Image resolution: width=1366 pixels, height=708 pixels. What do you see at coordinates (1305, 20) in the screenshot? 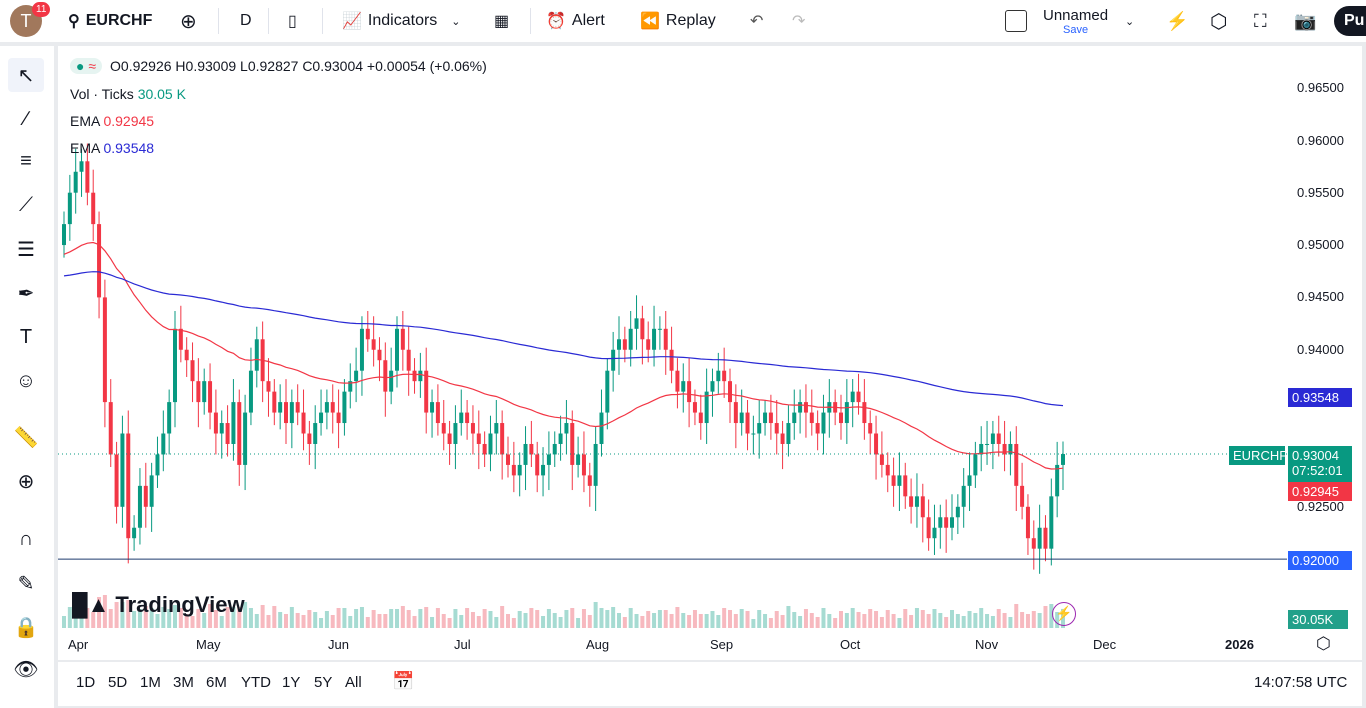
I see `camera-icon: 📷` at bounding box center [1305, 20].